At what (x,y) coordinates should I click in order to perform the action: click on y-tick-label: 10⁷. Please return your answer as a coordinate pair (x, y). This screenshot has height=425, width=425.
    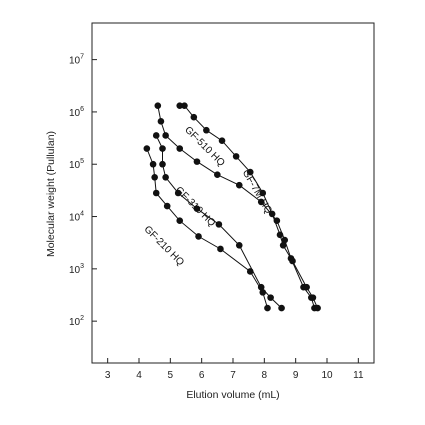
    Looking at the image, I should click on (76, 60).